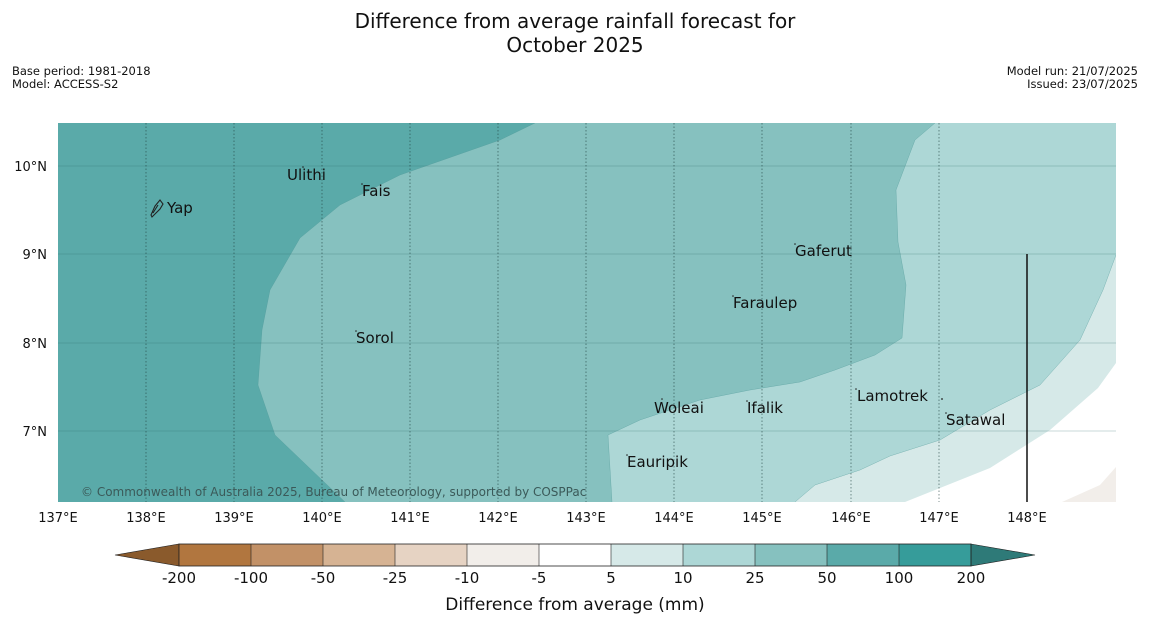 This screenshot has width=1150, height=644. What do you see at coordinates (1027, 518) in the screenshot?
I see `lon-label: 148°E` at bounding box center [1027, 518].